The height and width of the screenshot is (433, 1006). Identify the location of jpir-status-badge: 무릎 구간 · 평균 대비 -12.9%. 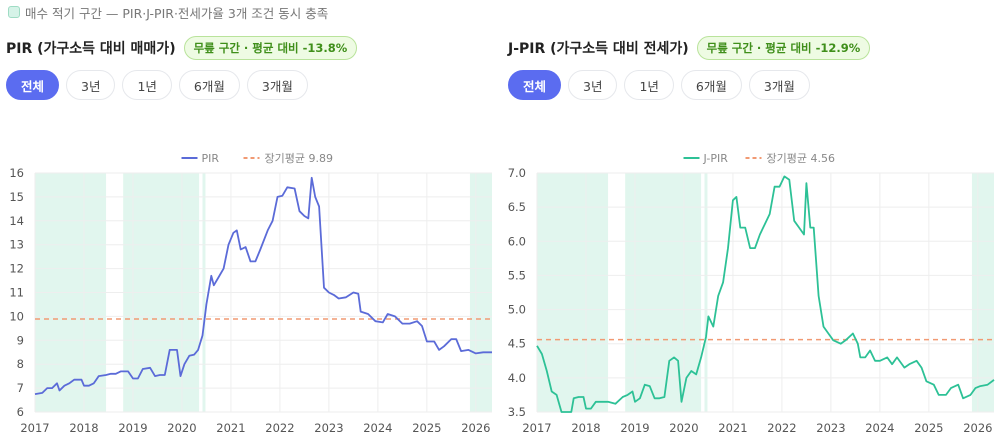
(783, 48).